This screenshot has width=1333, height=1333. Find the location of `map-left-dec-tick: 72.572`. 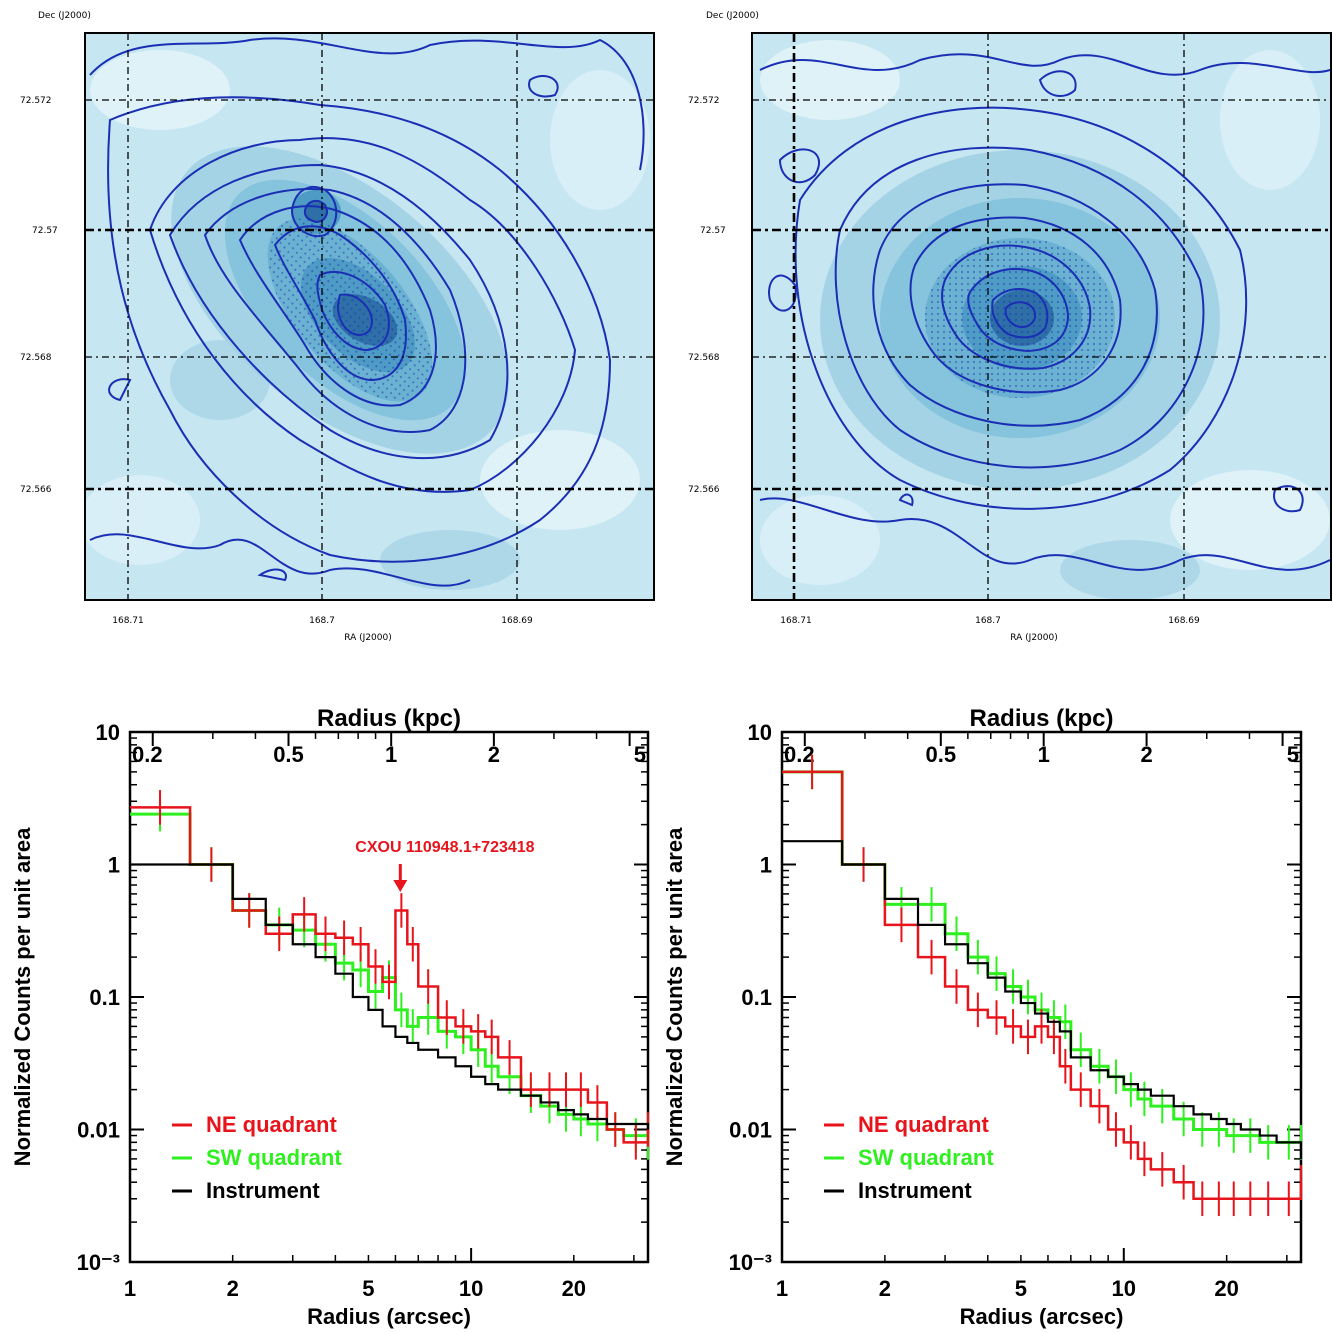

map-left-dec-tick: 72.572 is located at coordinates (36, 101).